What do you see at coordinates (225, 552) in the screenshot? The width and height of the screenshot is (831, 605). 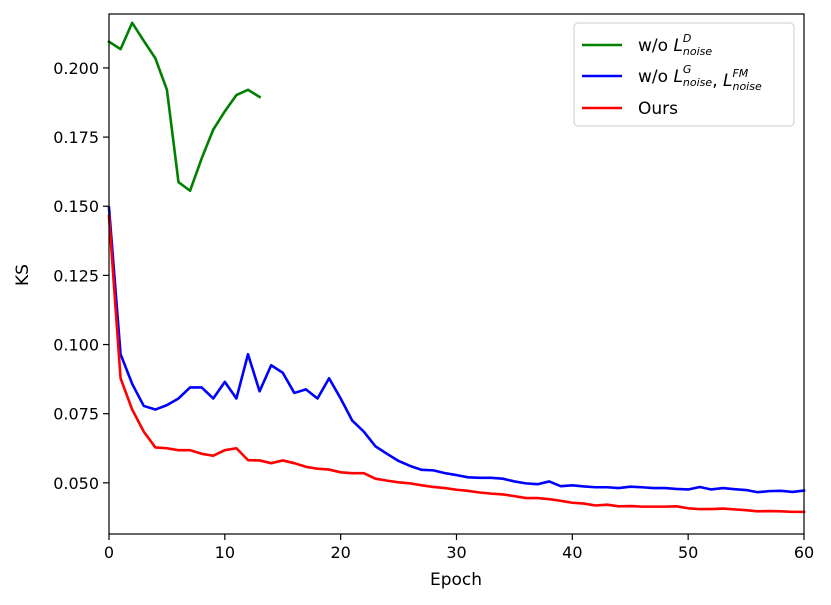 I see `x-tick-label: 10` at bounding box center [225, 552].